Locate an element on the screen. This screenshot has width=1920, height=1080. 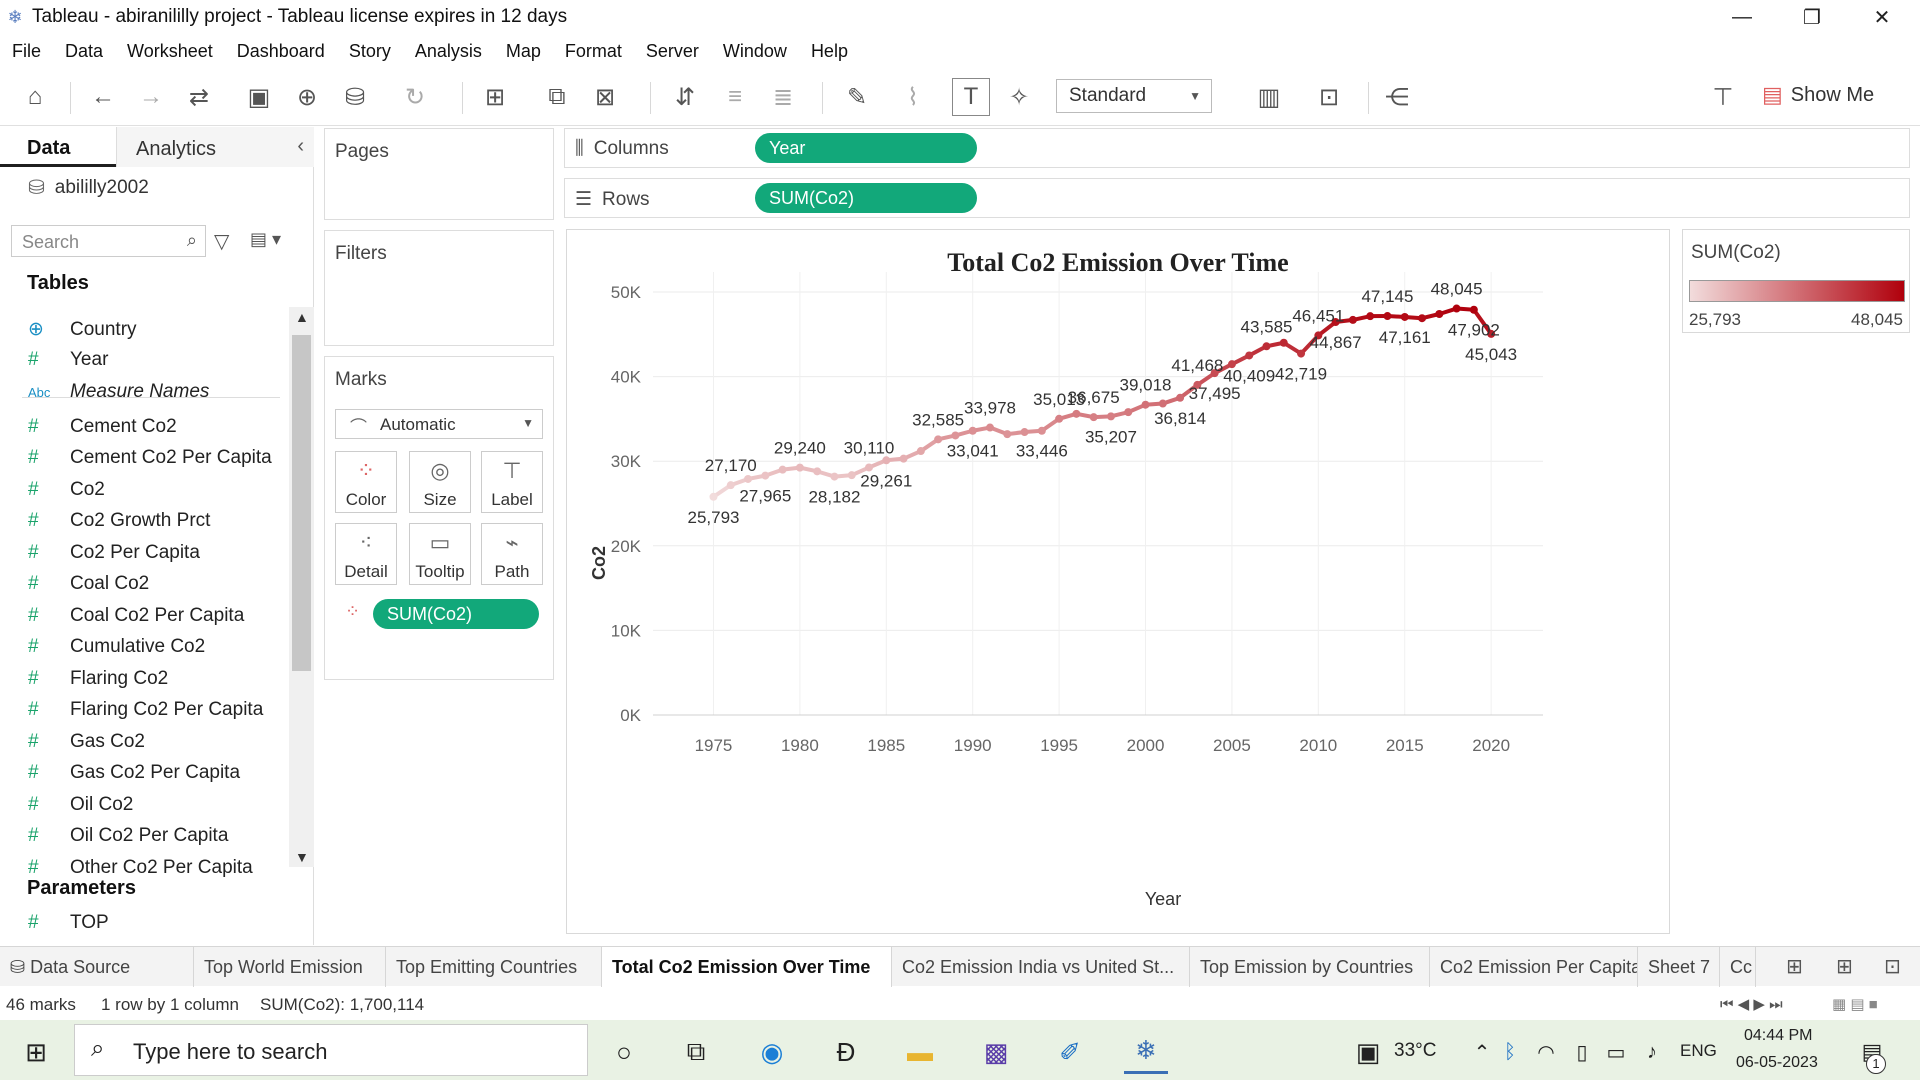
home-icon: ⌂ is located at coordinates (35, 96).